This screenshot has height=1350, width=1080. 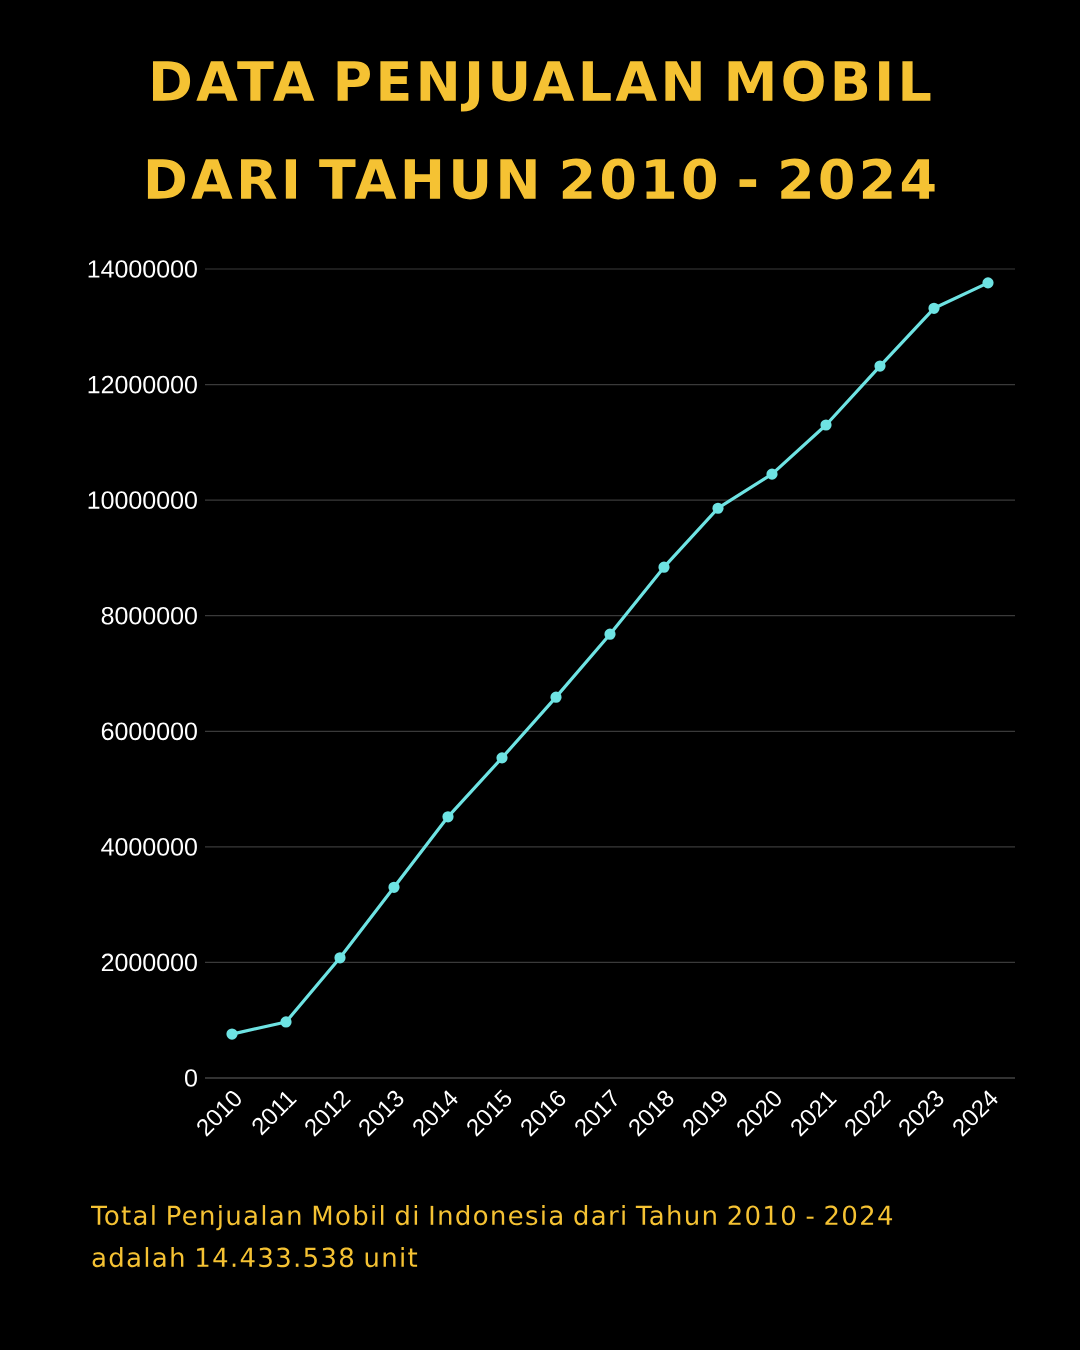 What do you see at coordinates (149, 731) in the screenshot?
I see `y-tick-label: 6000000` at bounding box center [149, 731].